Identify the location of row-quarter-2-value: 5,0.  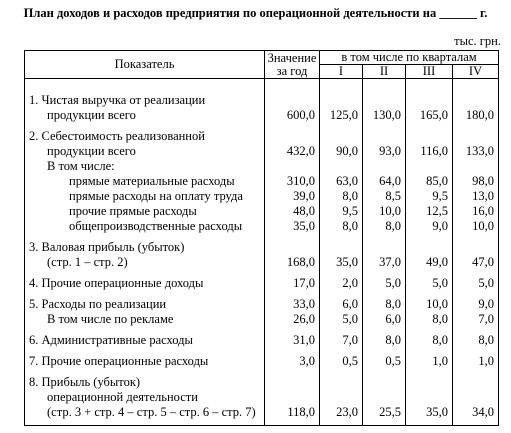
(384, 280).